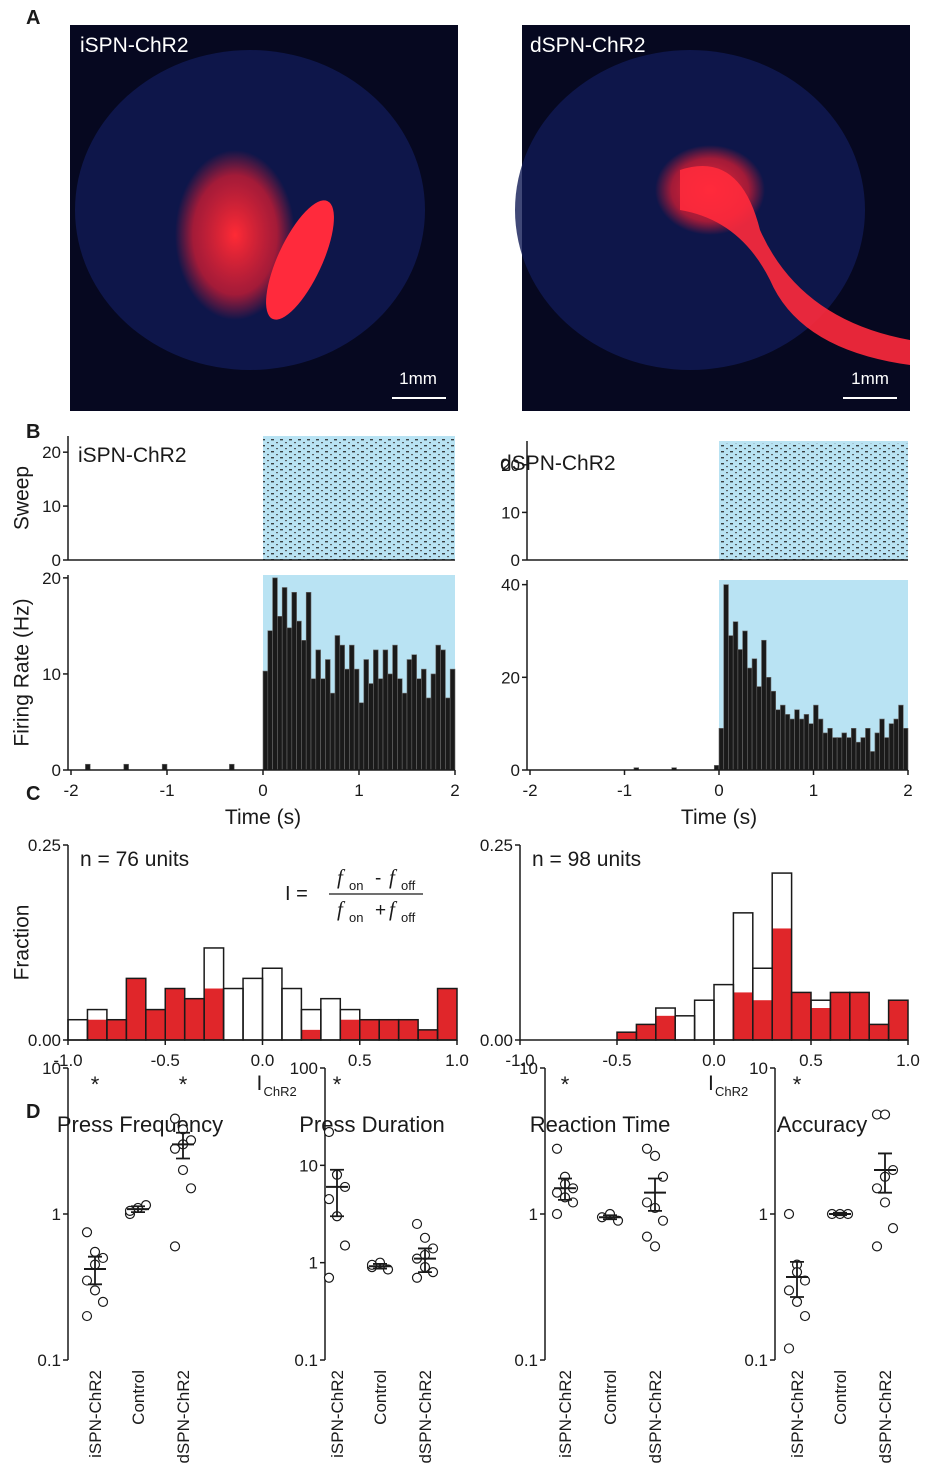 Image resolution: width=928 pixels, height=1464 pixels. I want to click on y-tick-label: 100, so click(304, 1068).